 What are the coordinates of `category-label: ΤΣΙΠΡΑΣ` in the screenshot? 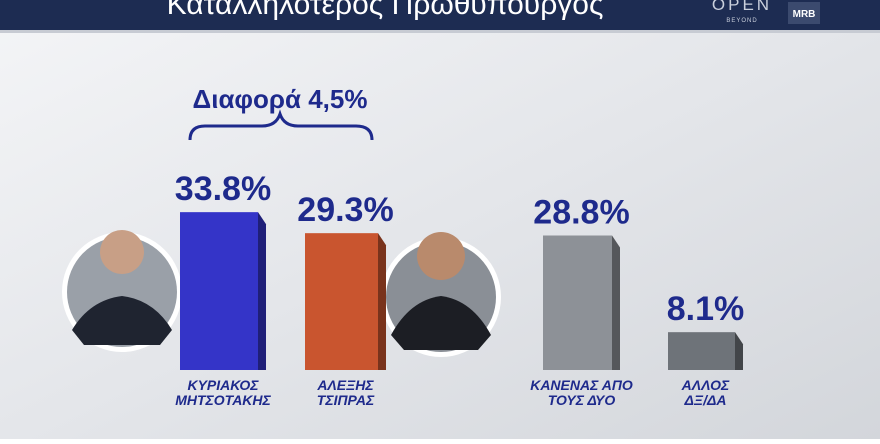 It's located at (346, 400).